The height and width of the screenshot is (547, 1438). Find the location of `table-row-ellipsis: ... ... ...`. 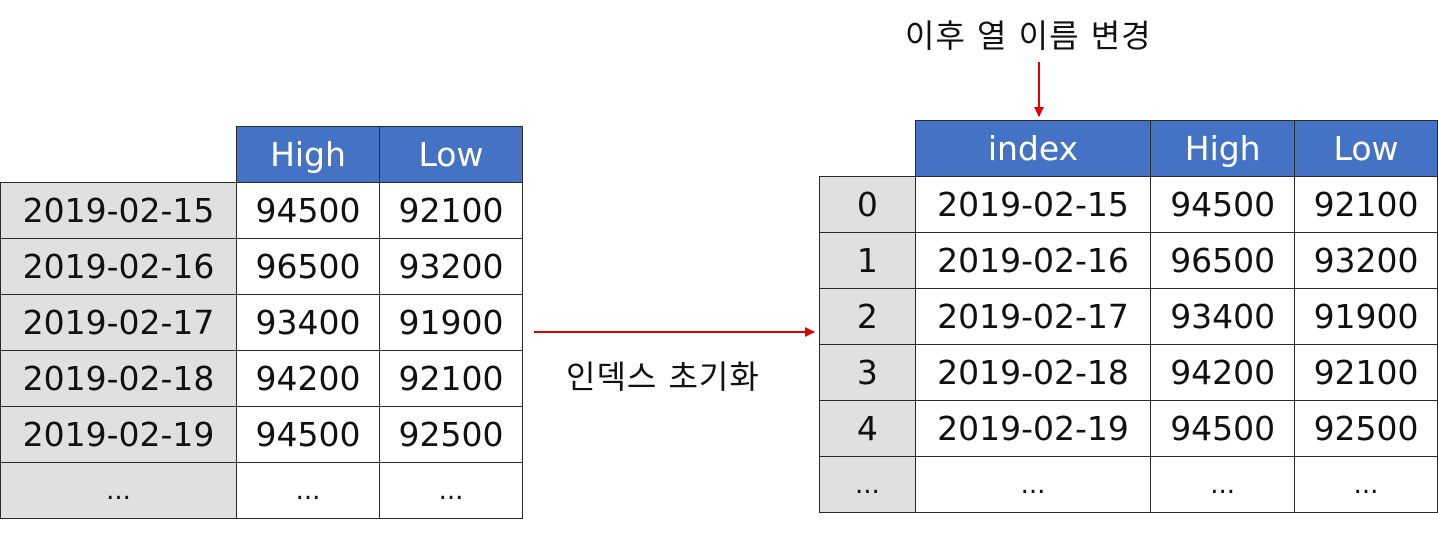

table-row-ellipsis: ... ... ... is located at coordinates (261, 490).